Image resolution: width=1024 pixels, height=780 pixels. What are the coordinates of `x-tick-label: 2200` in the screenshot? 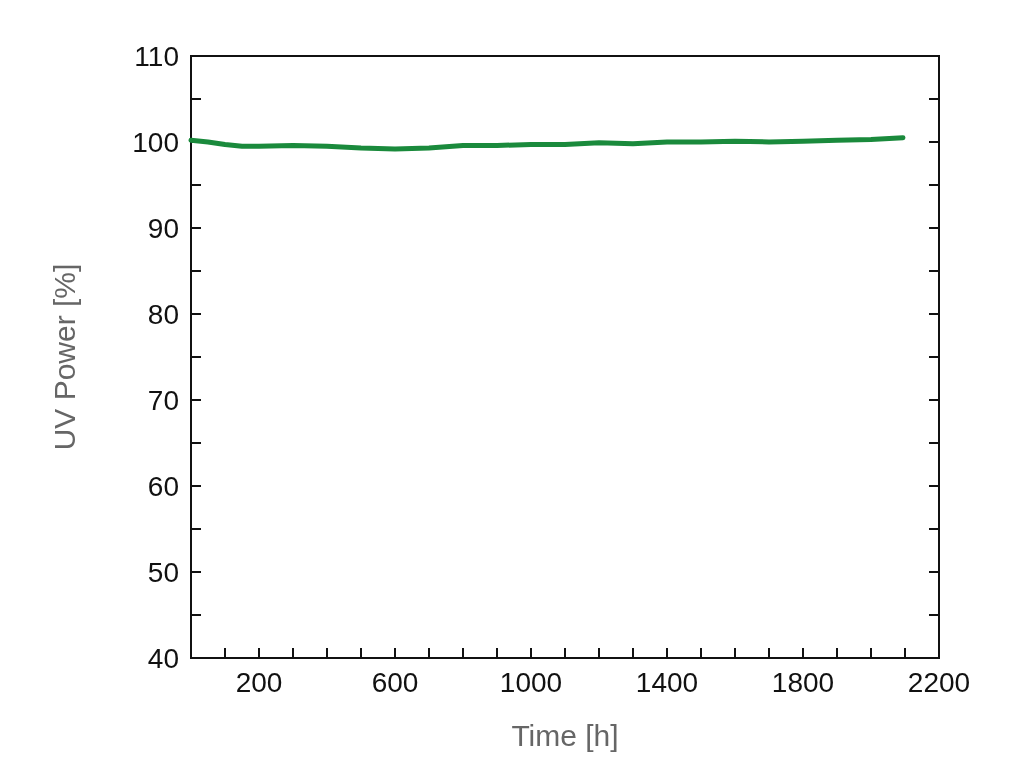 It's located at (939, 682).